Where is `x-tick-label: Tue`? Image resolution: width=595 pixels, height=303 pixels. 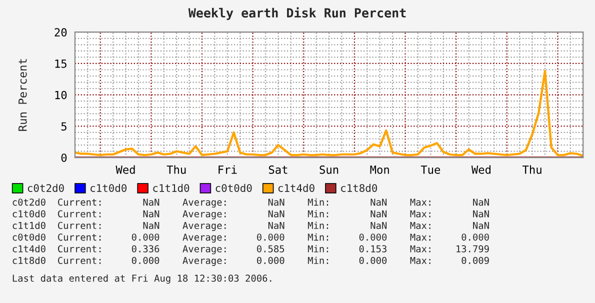 x-tick-label: Tue is located at coordinates (430, 170).